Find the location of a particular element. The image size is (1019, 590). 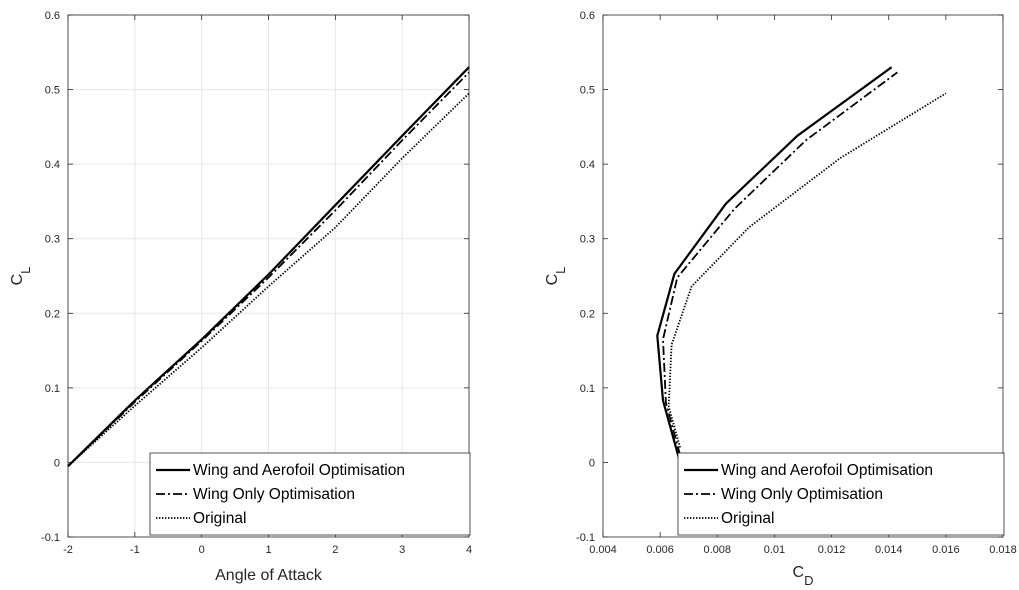

x-tick-label: 4 is located at coordinates (469, 550).